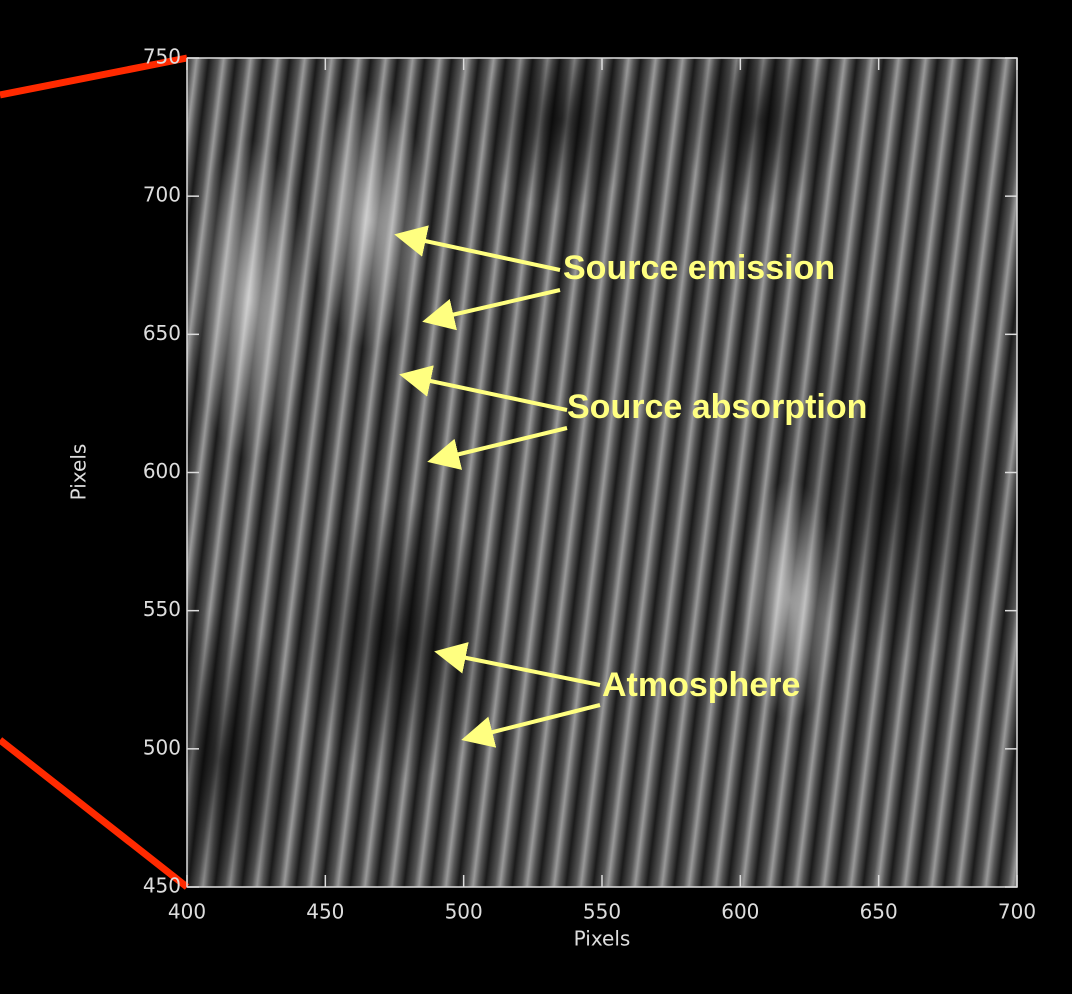 The image size is (1072, 994). Describe the element at coordinates (162, 609) in the screenshot. I see `y-tick-label: 550` at that location.